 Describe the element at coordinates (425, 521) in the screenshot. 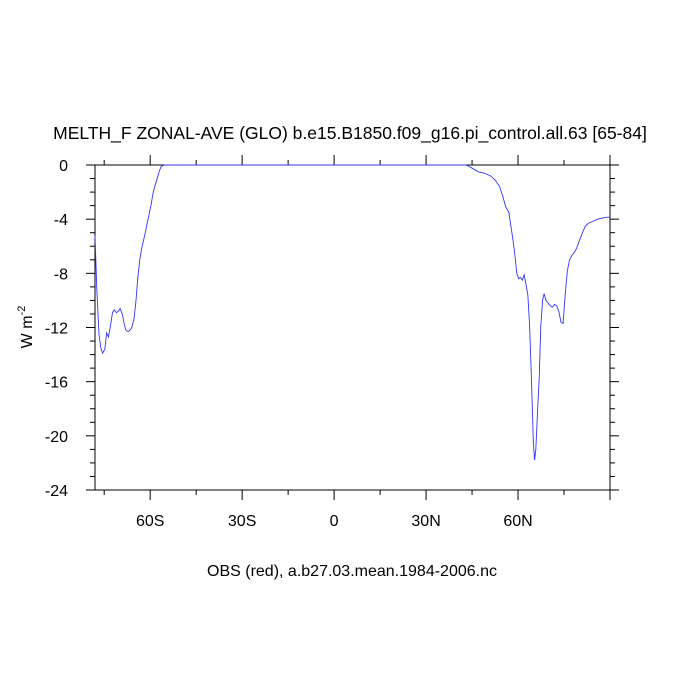

I see `x-tick-label: 30N` at that location.